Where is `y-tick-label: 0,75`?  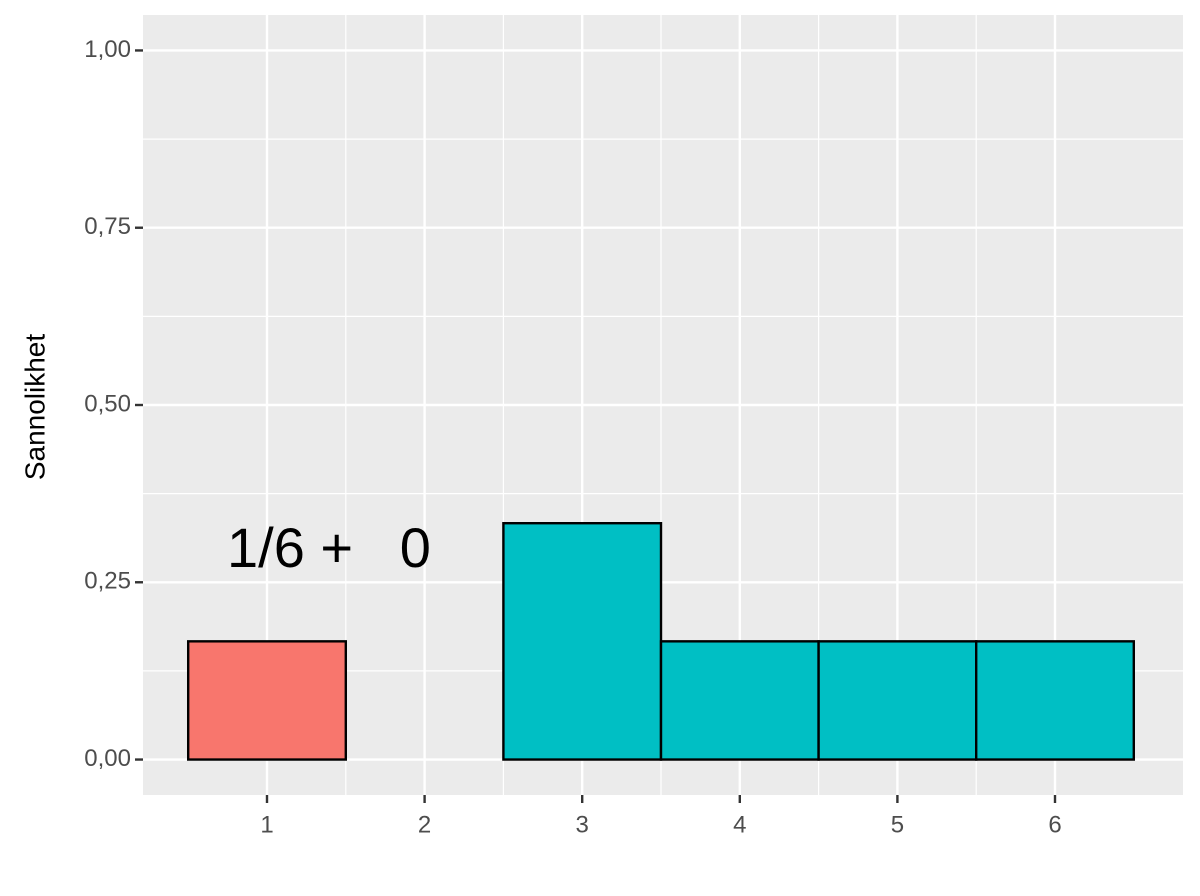 y-tick-label: 0,75 is located at coordinates (107, 226).